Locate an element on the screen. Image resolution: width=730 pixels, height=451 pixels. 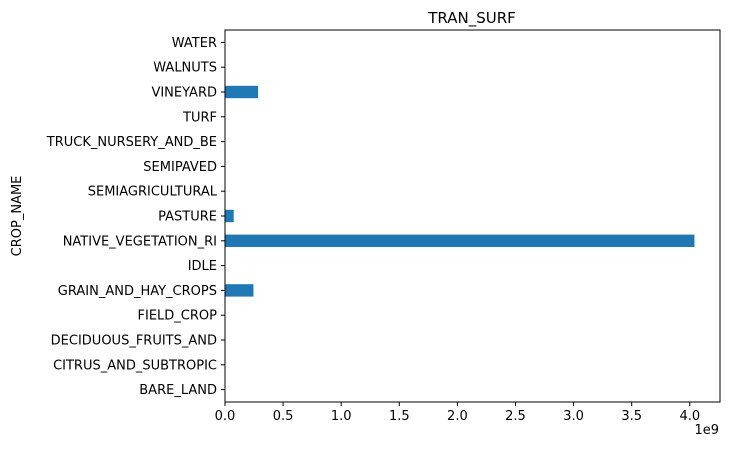
y-tick-label: VINEYARD is located at coordinates (184, 93).